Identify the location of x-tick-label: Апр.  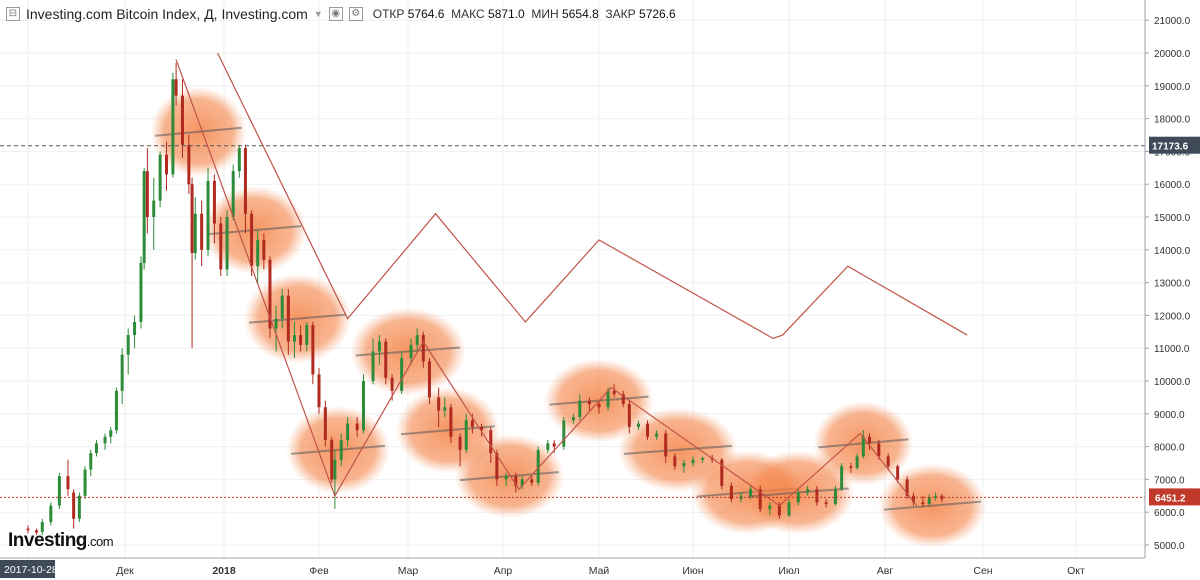
(503, 571).